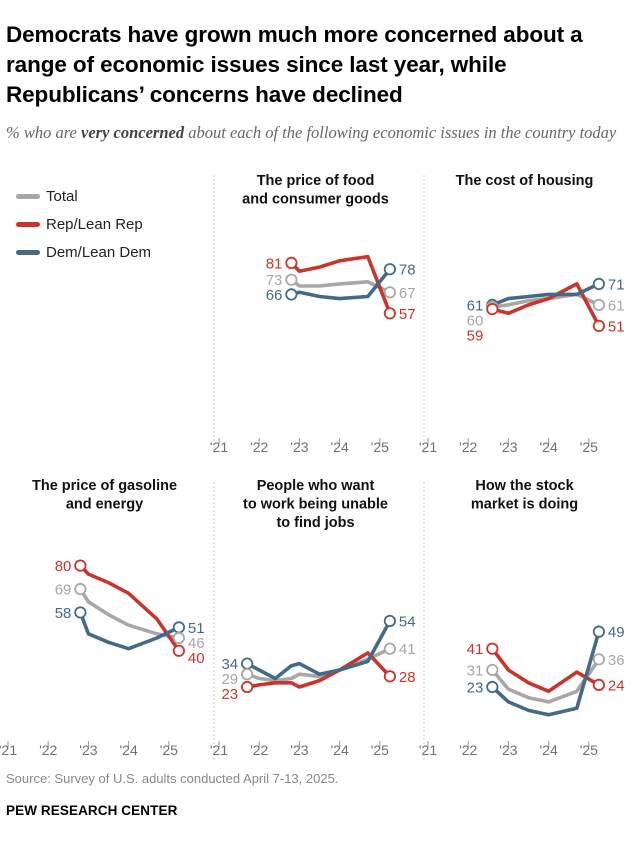  What do you see at coordinates (80, 612) in the screenshot?
I see `point-start-the-price-of-gasoline-and-energy-dem-lean-dem` at bounding box center [80, 612].